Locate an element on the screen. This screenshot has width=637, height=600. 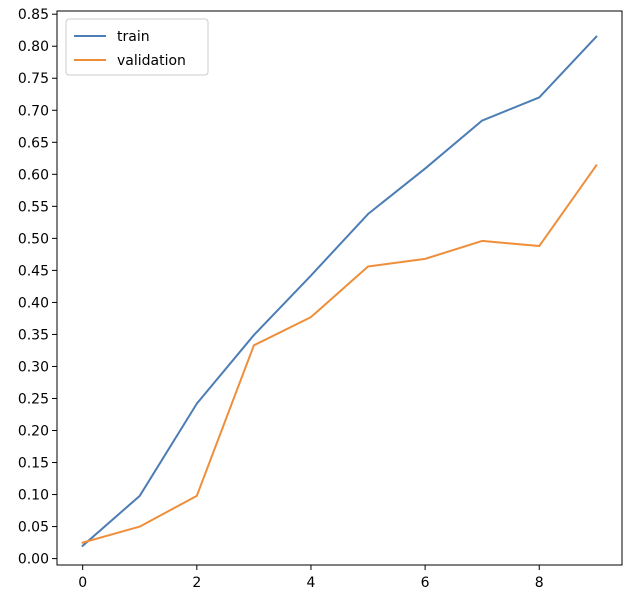
y-tick-label: 0.10 is located at coordinates (33, 496).